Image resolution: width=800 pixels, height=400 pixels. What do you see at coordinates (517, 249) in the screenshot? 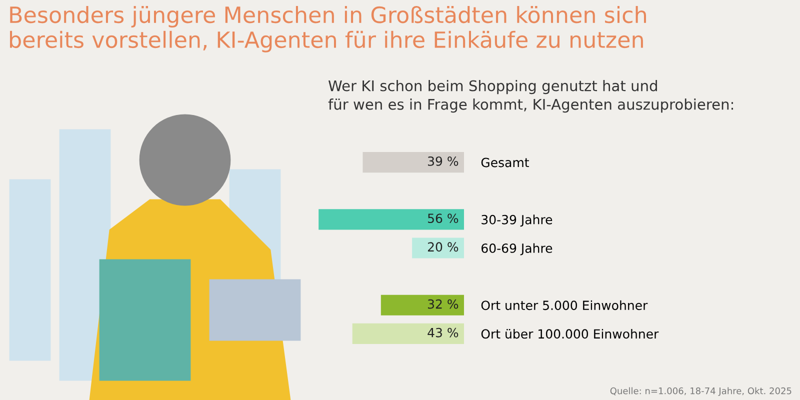
I see `y-tick-label: 60-69 Jahre` at bounding box center [517, 249].